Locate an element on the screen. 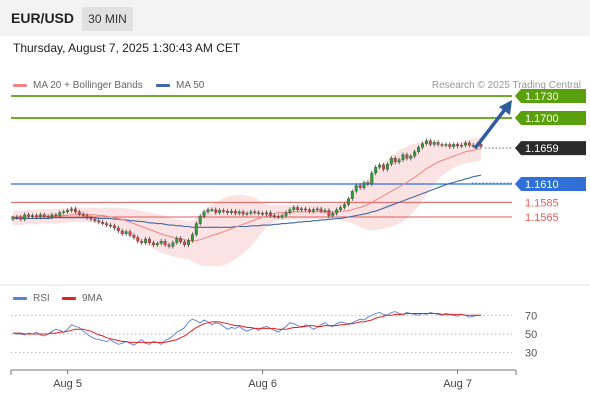 The width and height of the screenshot is (590, 400). rsi-tick-70: 70 is located at coordinates (531, 316).